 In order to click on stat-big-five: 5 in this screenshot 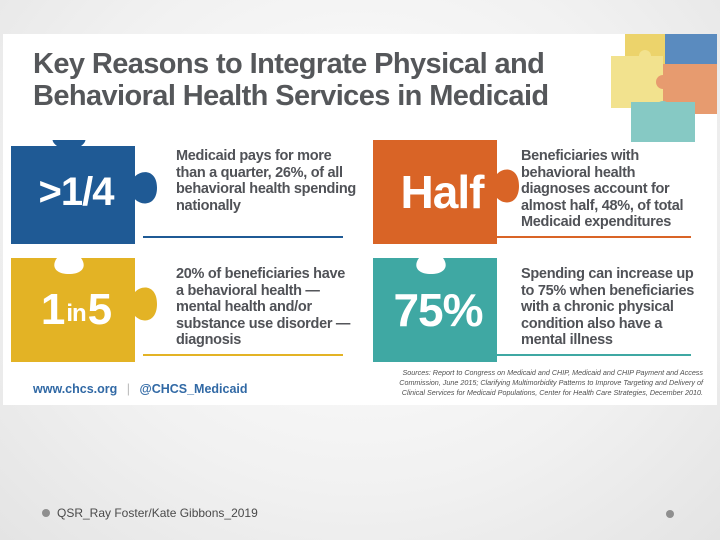, I will do `click(100, 309)`.